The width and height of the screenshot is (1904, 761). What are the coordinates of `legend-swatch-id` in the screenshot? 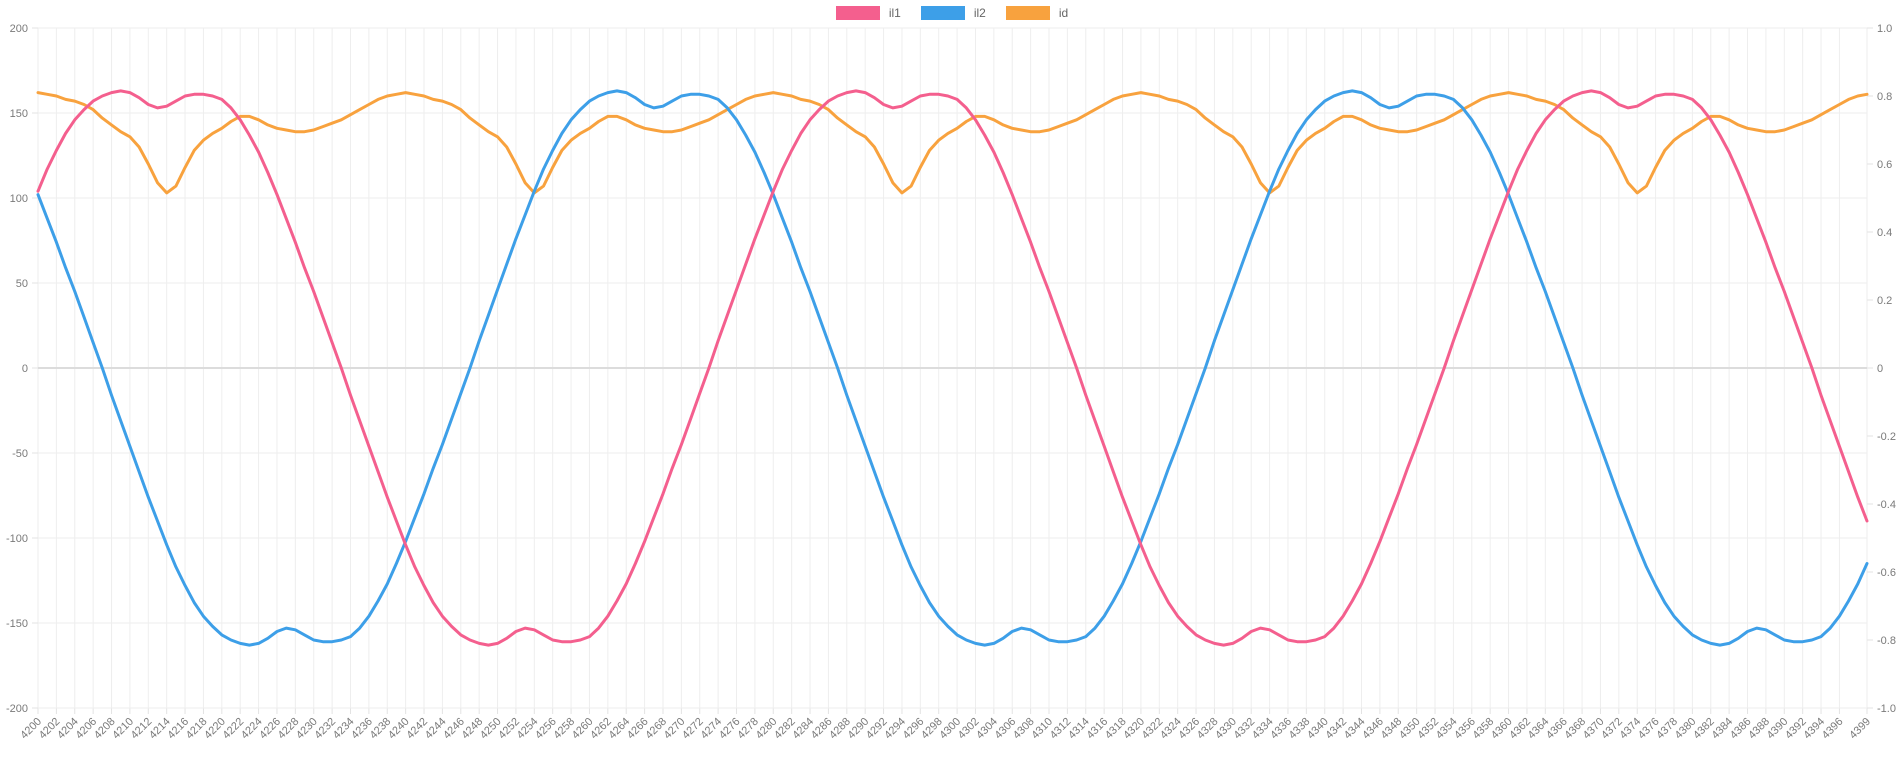 It's located at (1027, 13).